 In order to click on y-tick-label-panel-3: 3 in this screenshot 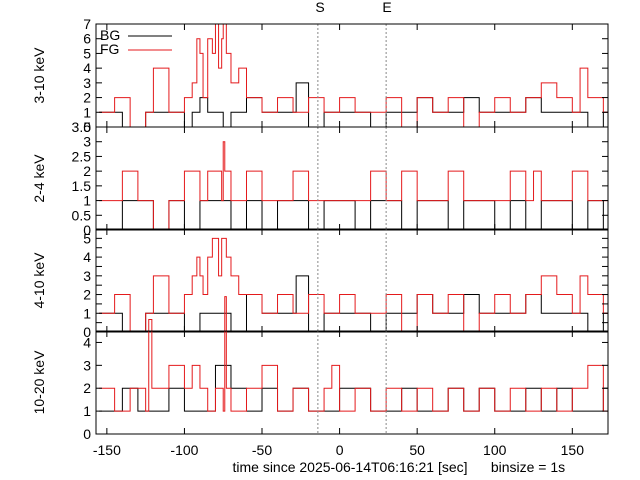, I will do `click(87, 276)`.